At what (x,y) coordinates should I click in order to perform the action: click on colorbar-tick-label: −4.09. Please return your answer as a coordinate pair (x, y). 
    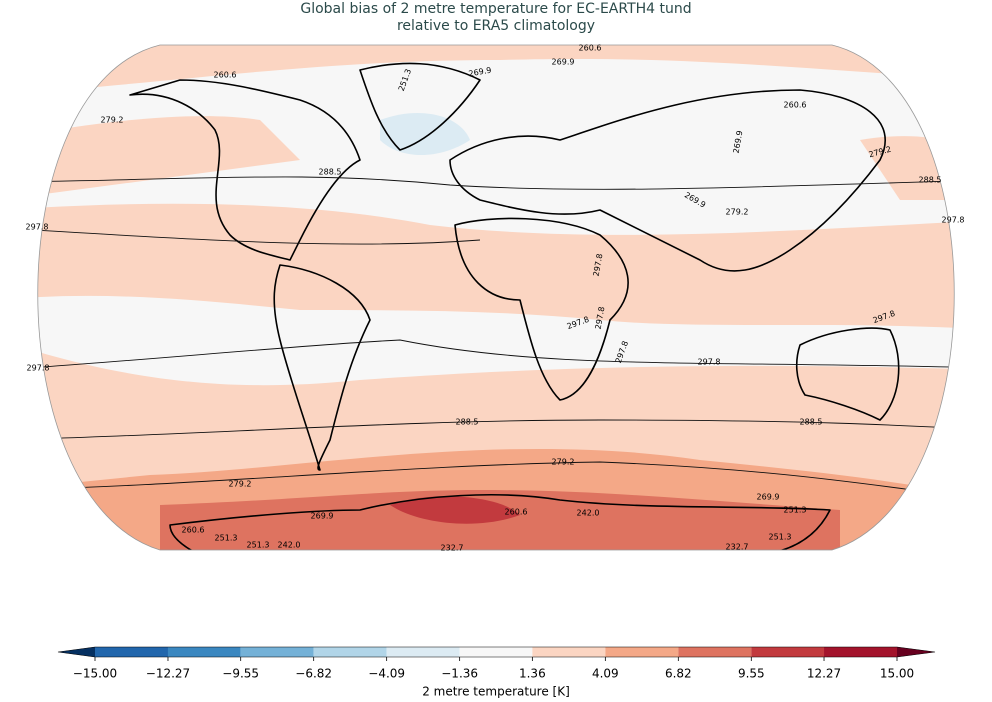
    Looking at the image, I should click on (386, 674).